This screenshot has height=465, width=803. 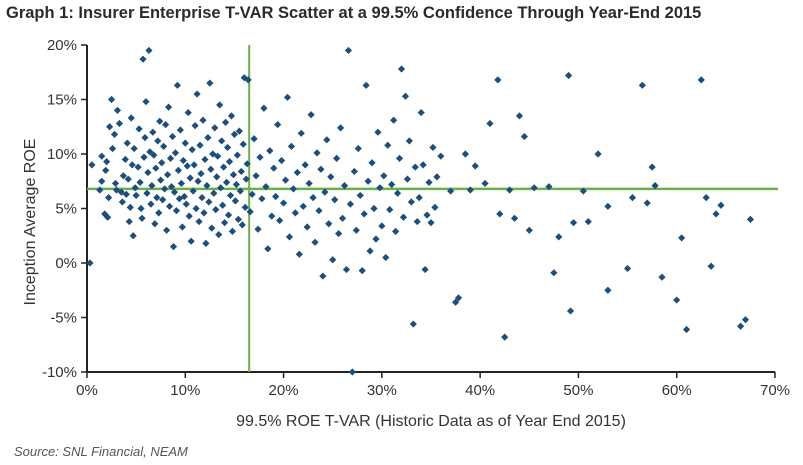 What do you see at coordinates (64, 209) in the screenshot?
I see `y-axis-ticks: -10% -5% 0% 5% 10% 15% 20%` at bounding box center [64, 209].